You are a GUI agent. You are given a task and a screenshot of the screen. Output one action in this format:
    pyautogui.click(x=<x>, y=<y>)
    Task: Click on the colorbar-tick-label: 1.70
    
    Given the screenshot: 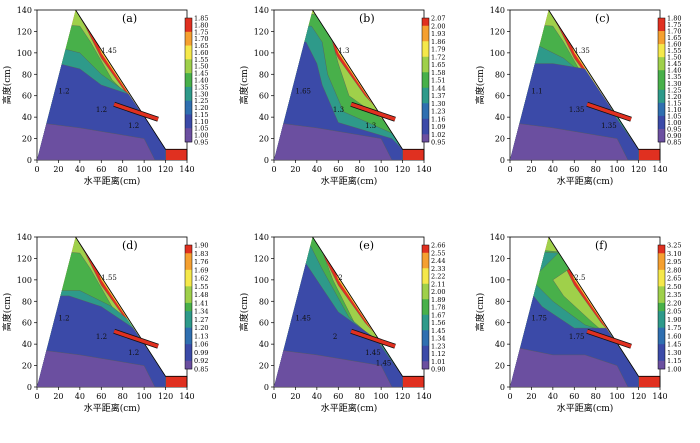 What is the action you would take?
    pyautogui.click(x=674, y=32)
    